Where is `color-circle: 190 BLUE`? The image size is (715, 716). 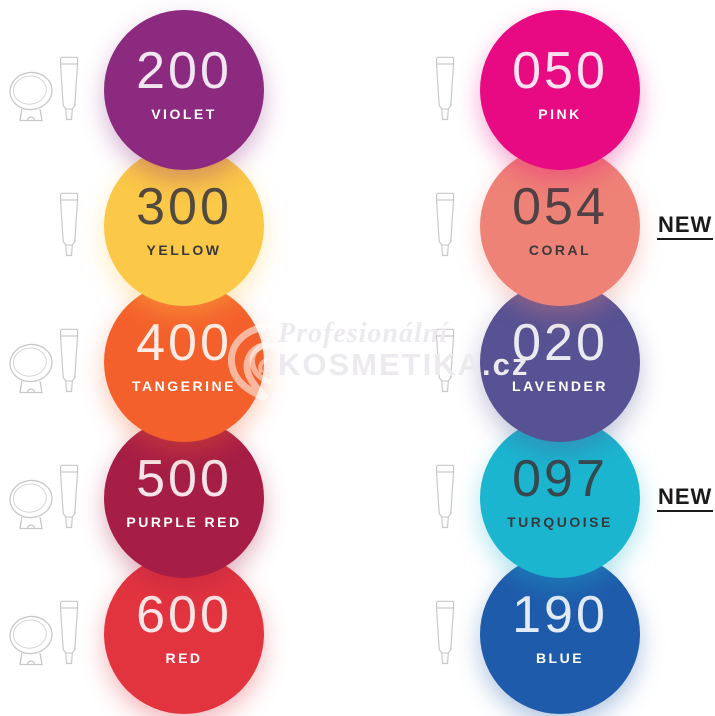 color-circle: 190 BLUE is located at coordinates (560, 634).